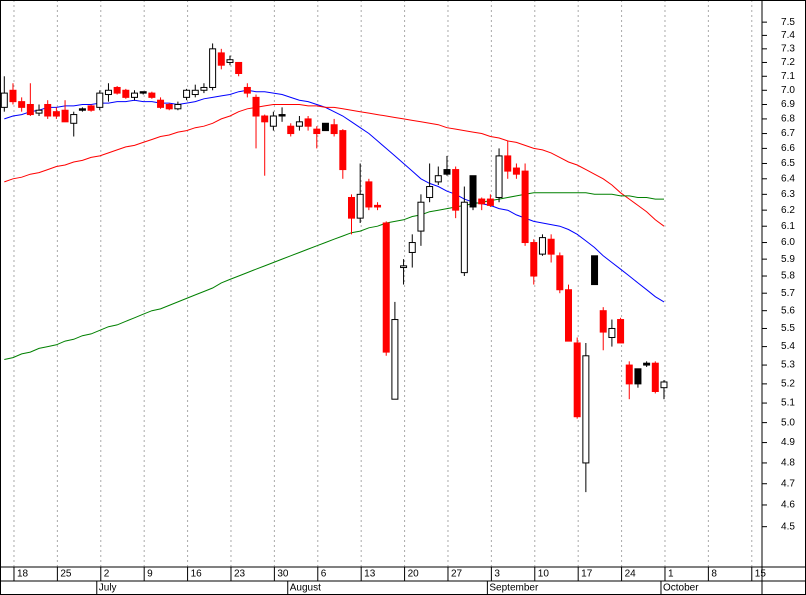  What do you see at coordinates (788, 259) in the screenshot?
I see `y-tick-label: 5.9` at bounding box center [788, 259].